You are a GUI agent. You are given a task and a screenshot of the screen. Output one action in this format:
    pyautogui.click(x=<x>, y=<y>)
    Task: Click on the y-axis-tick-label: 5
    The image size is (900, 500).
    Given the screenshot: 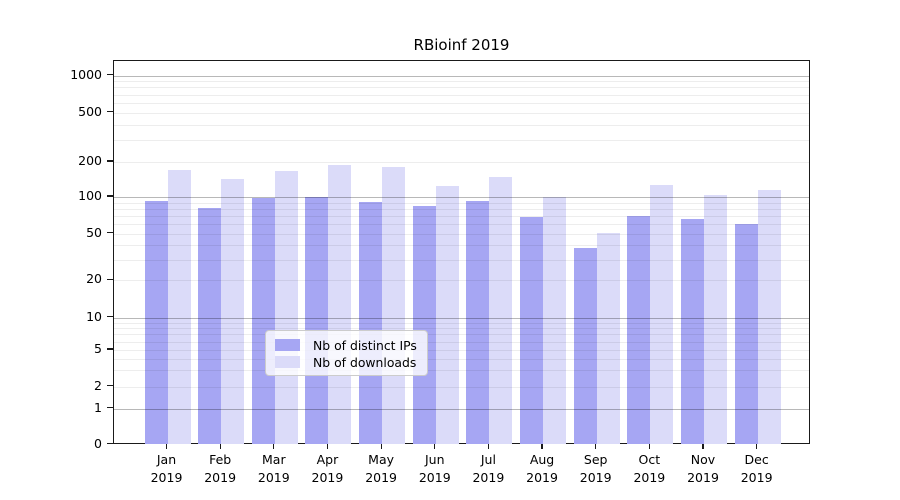 What is the action you would take?
    pyautogui.click(x=98, y=348)
    